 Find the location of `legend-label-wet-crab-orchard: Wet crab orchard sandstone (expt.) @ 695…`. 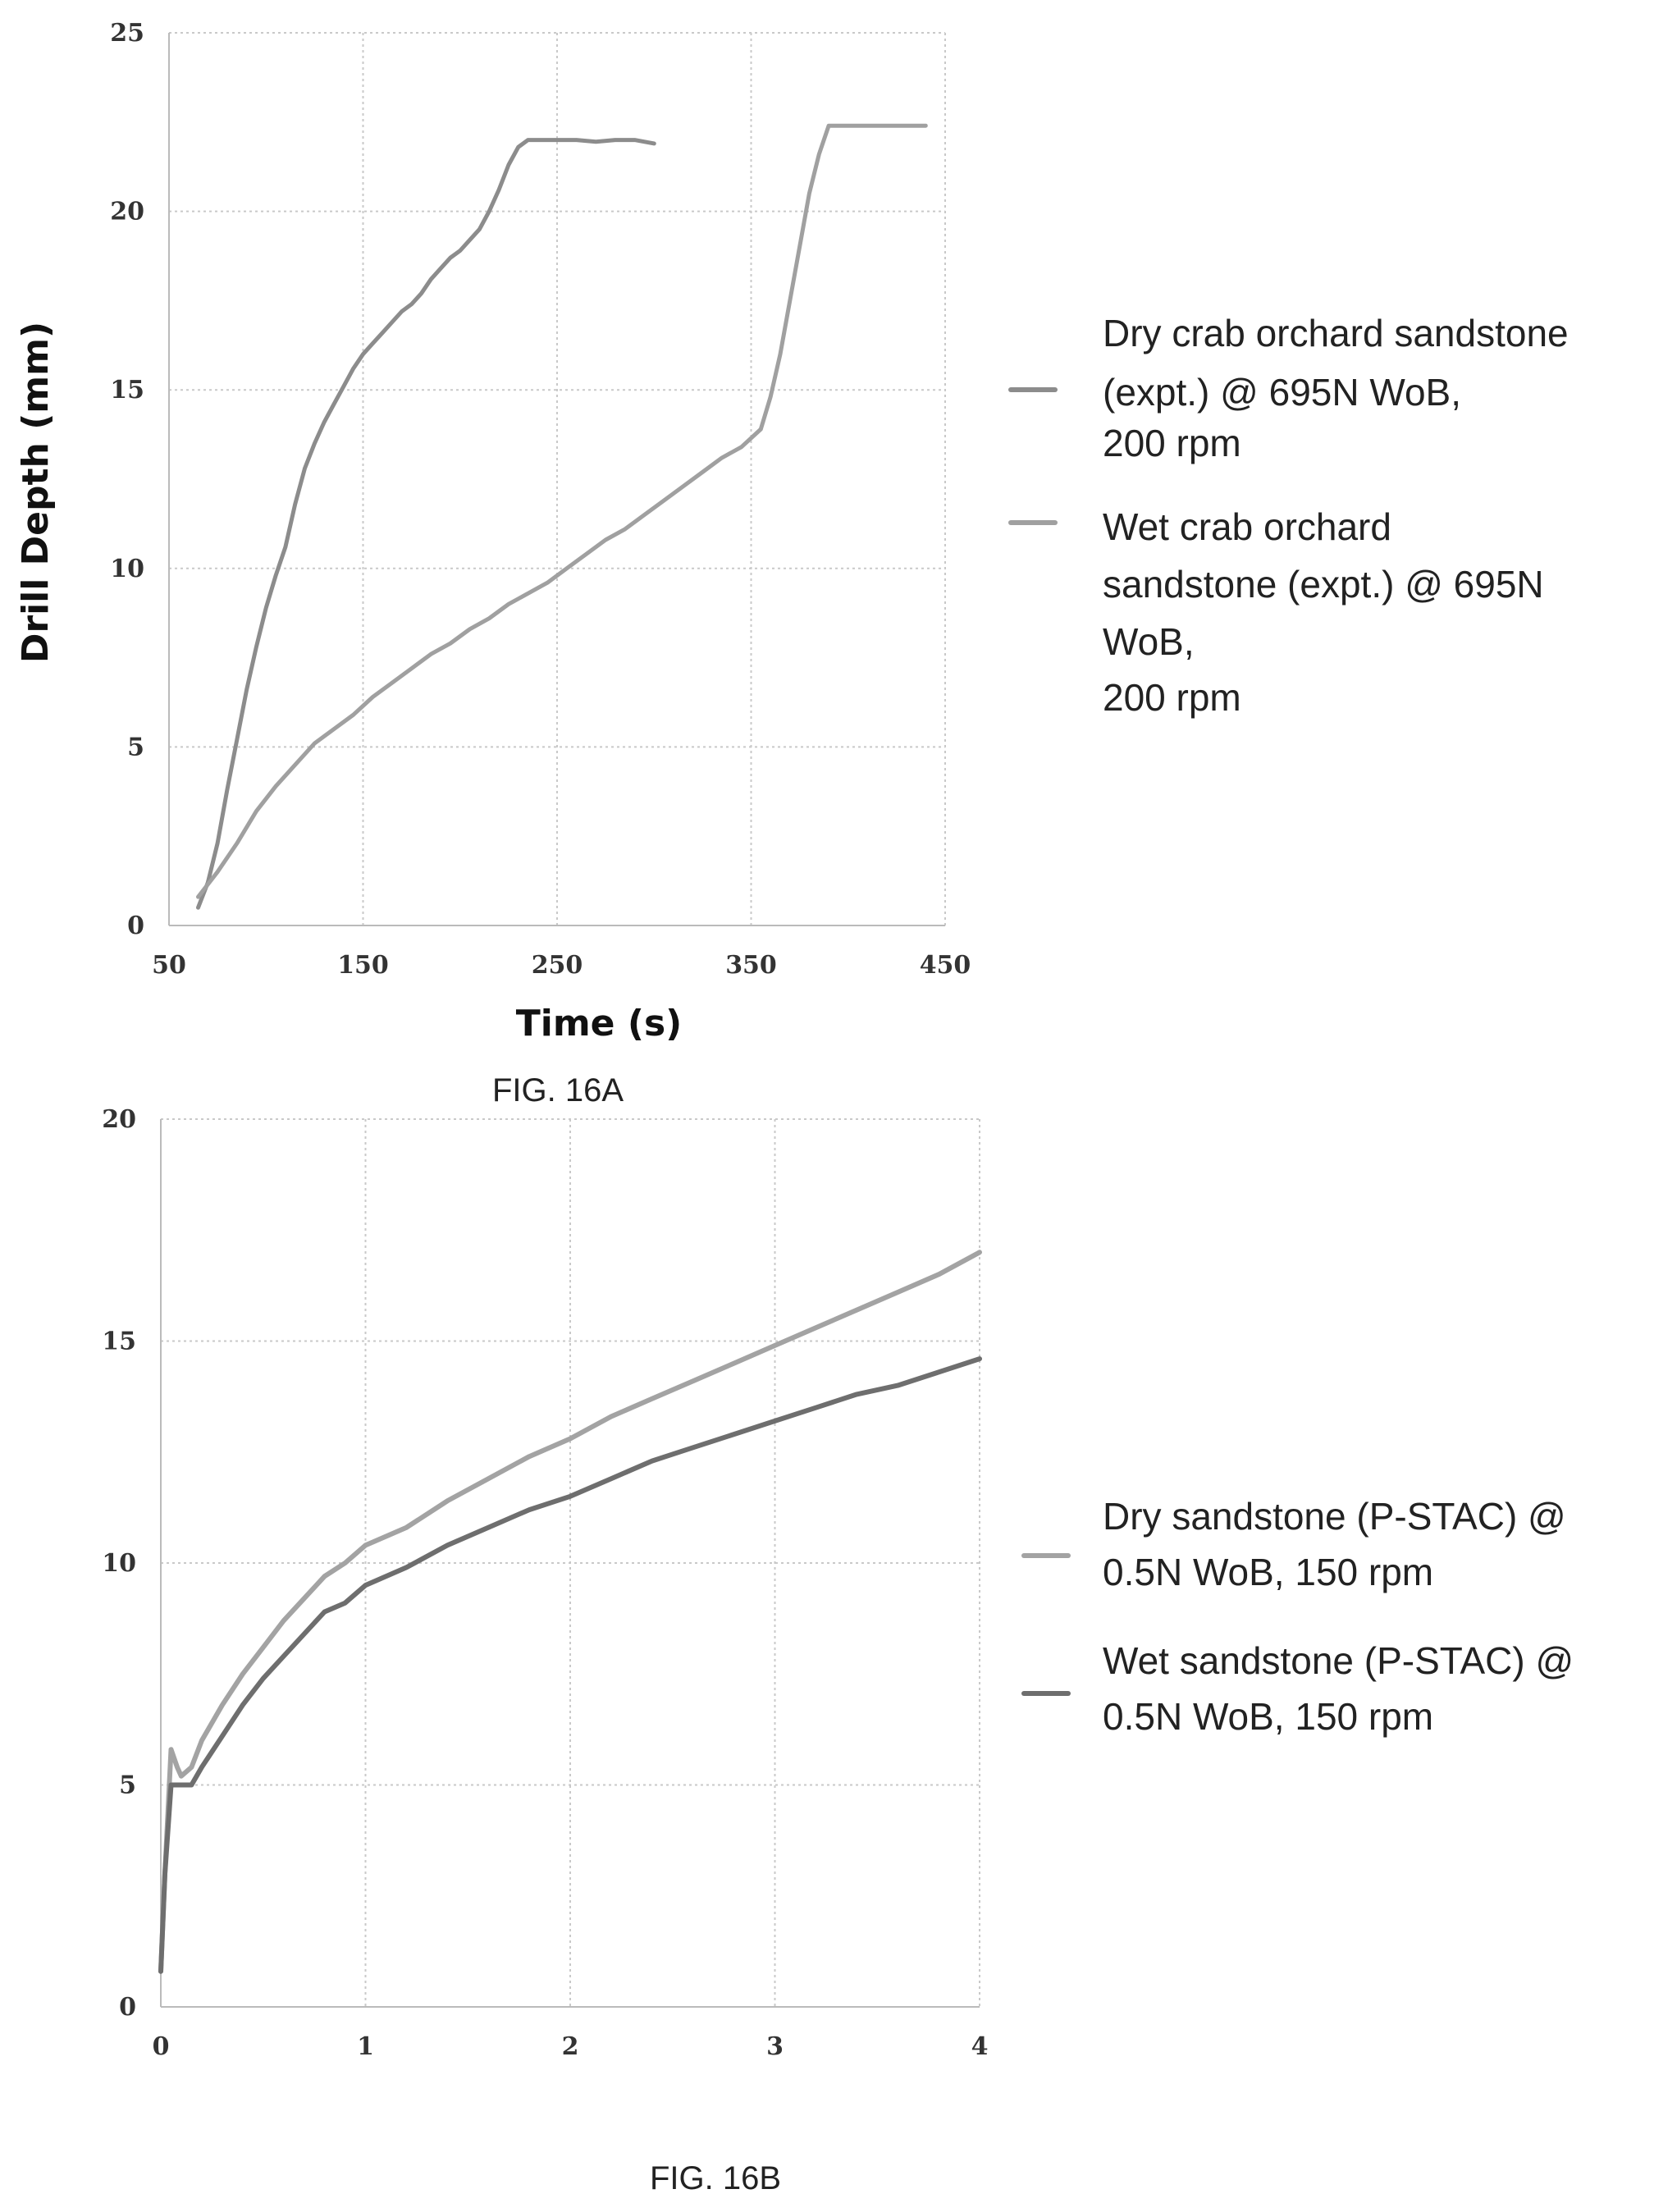

legend-label-wet-crab-orchard: Wet crab orchard sandstone (expt.) @ 695… is located at coordinates (1328, 612).